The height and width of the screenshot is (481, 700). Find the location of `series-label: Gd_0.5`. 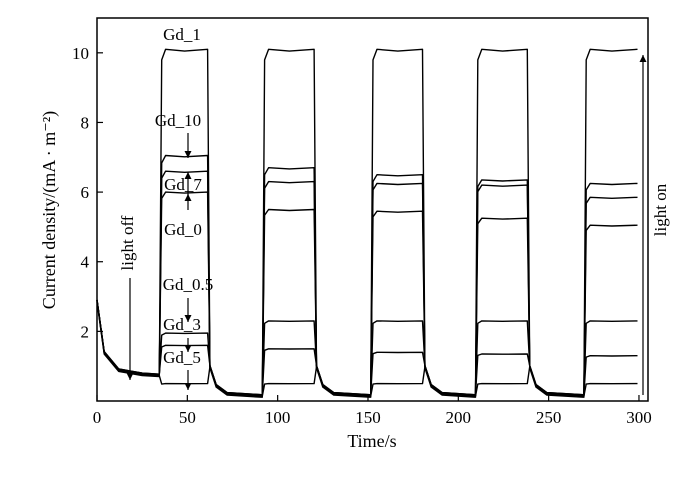

series-label: Gd_0.5 is located at coordinates (188, 284).